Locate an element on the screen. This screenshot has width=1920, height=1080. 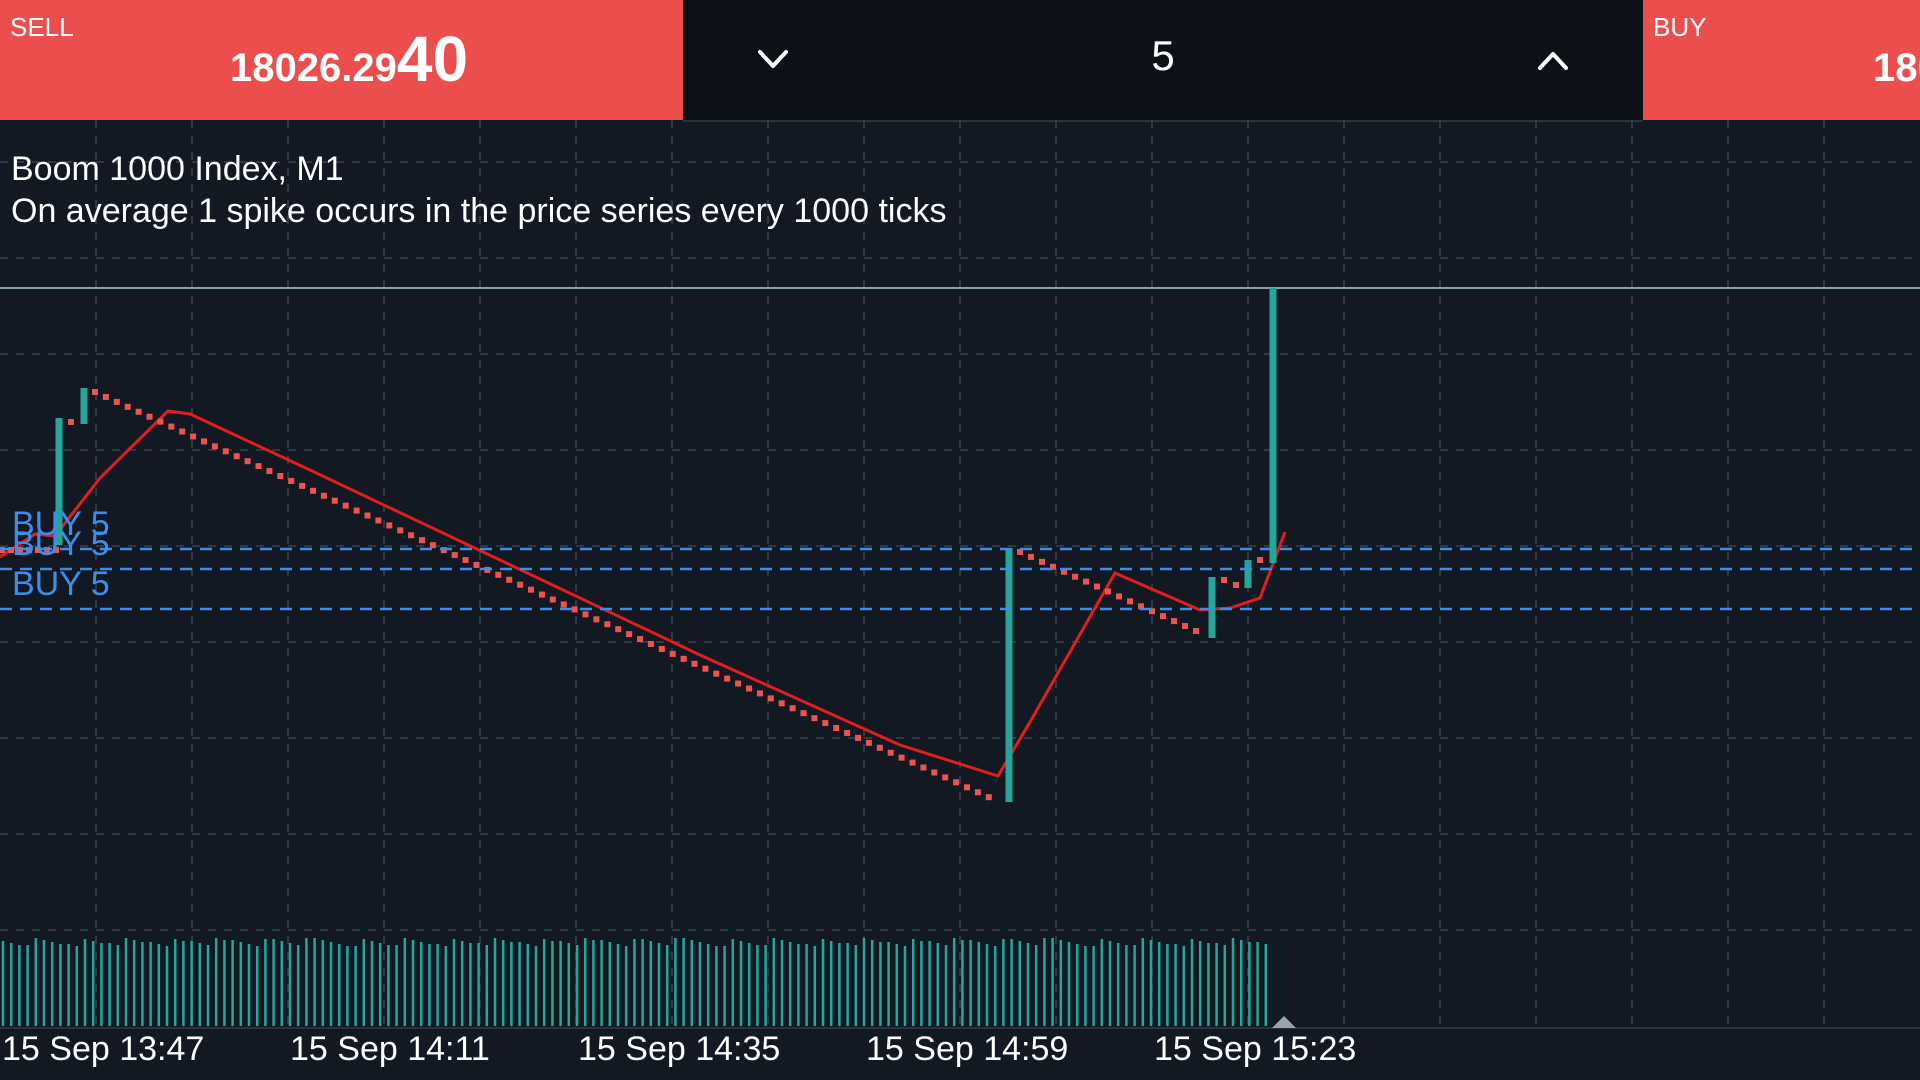
lot-size-value: 5 is located at coordinates (1163, 55).